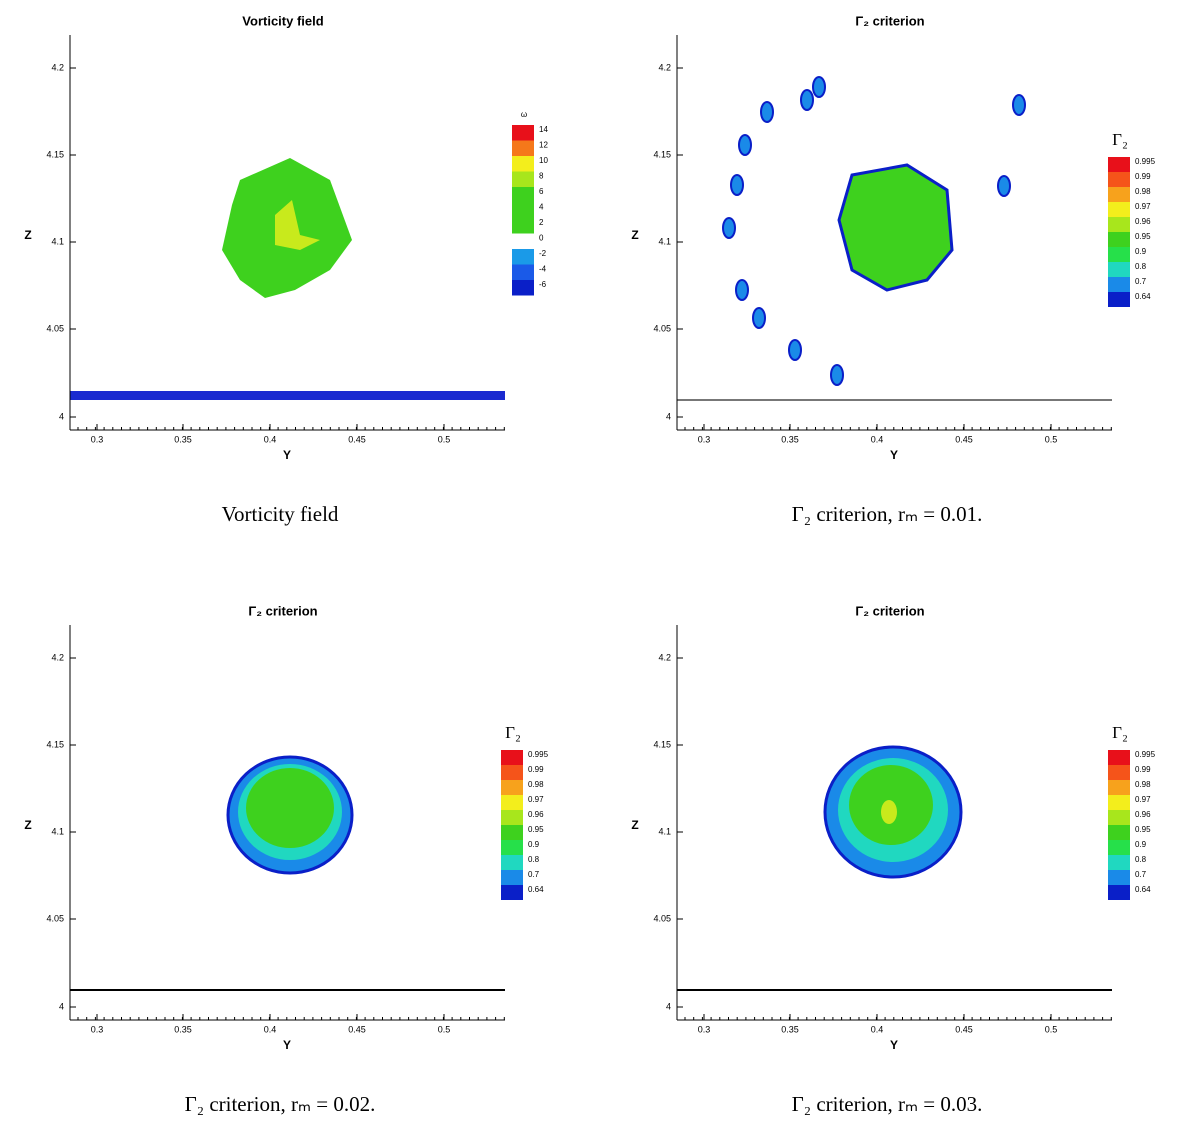  What do you see at coordinates (536, 814) in the screenshot?
I see `legend-label: 0.96` at bounding box center [536, 814].